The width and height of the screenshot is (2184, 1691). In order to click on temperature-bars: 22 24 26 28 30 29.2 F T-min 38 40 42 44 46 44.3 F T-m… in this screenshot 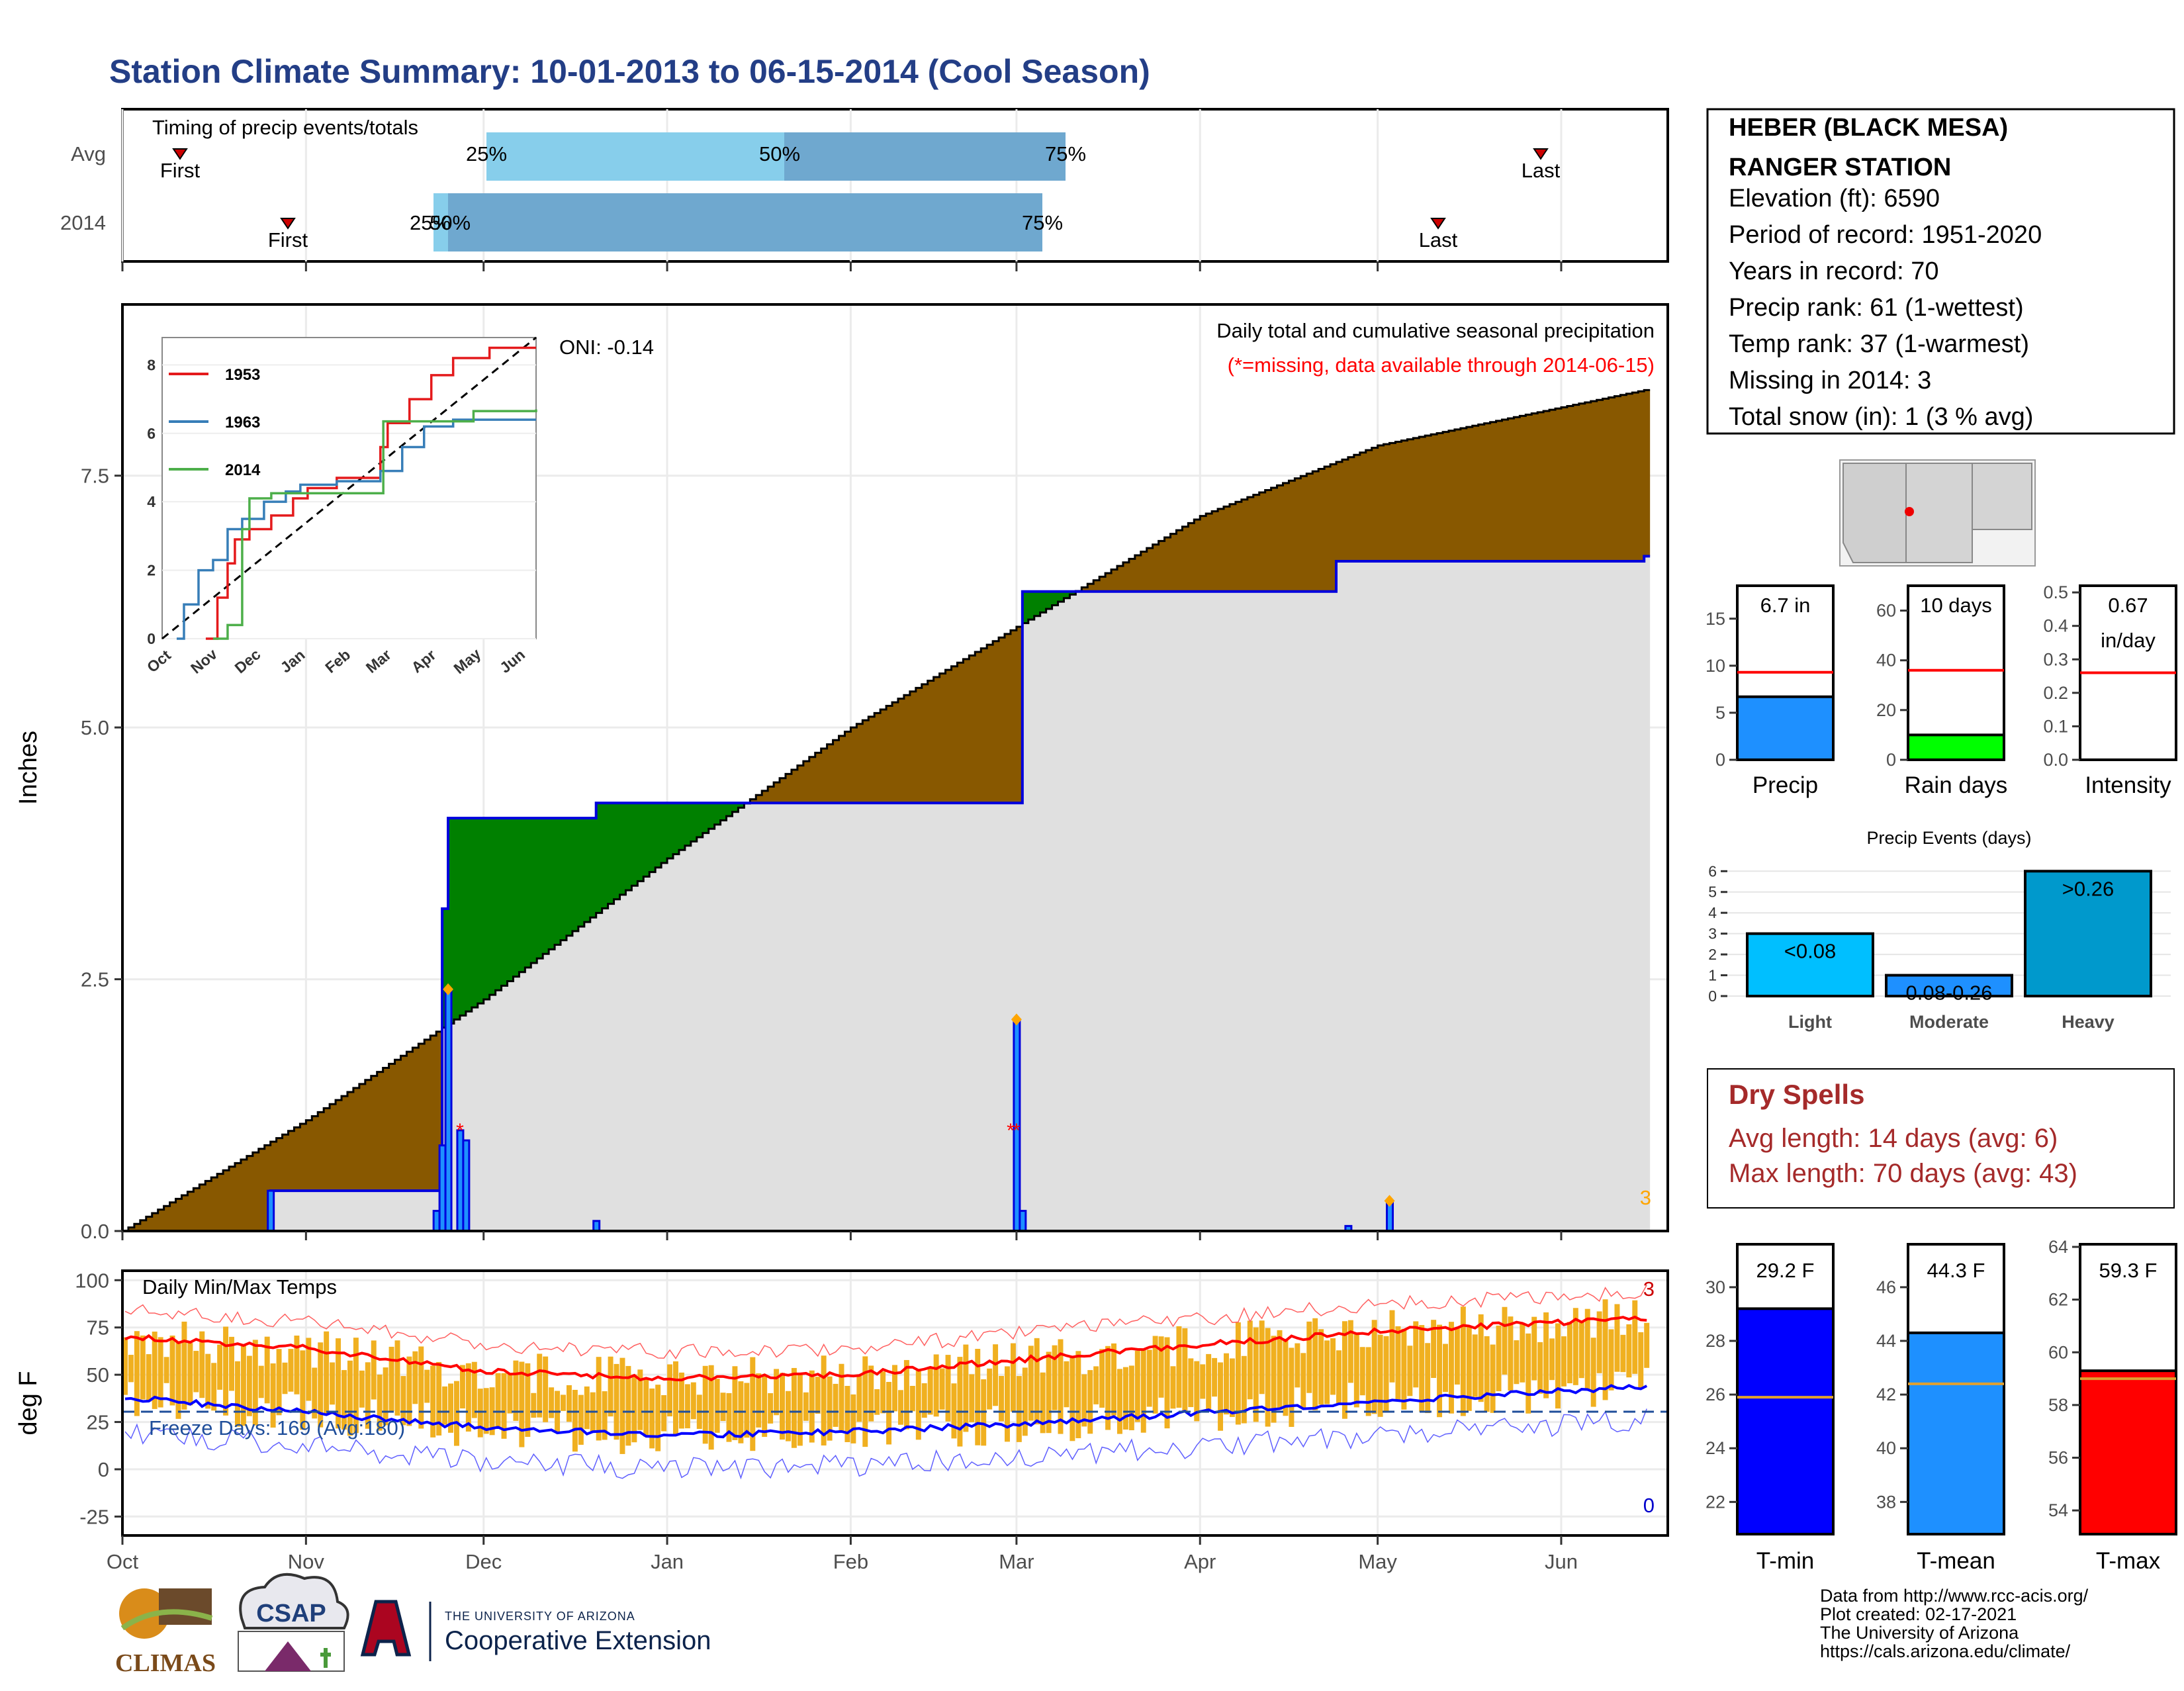, I will do `click(1942, 1405)`.